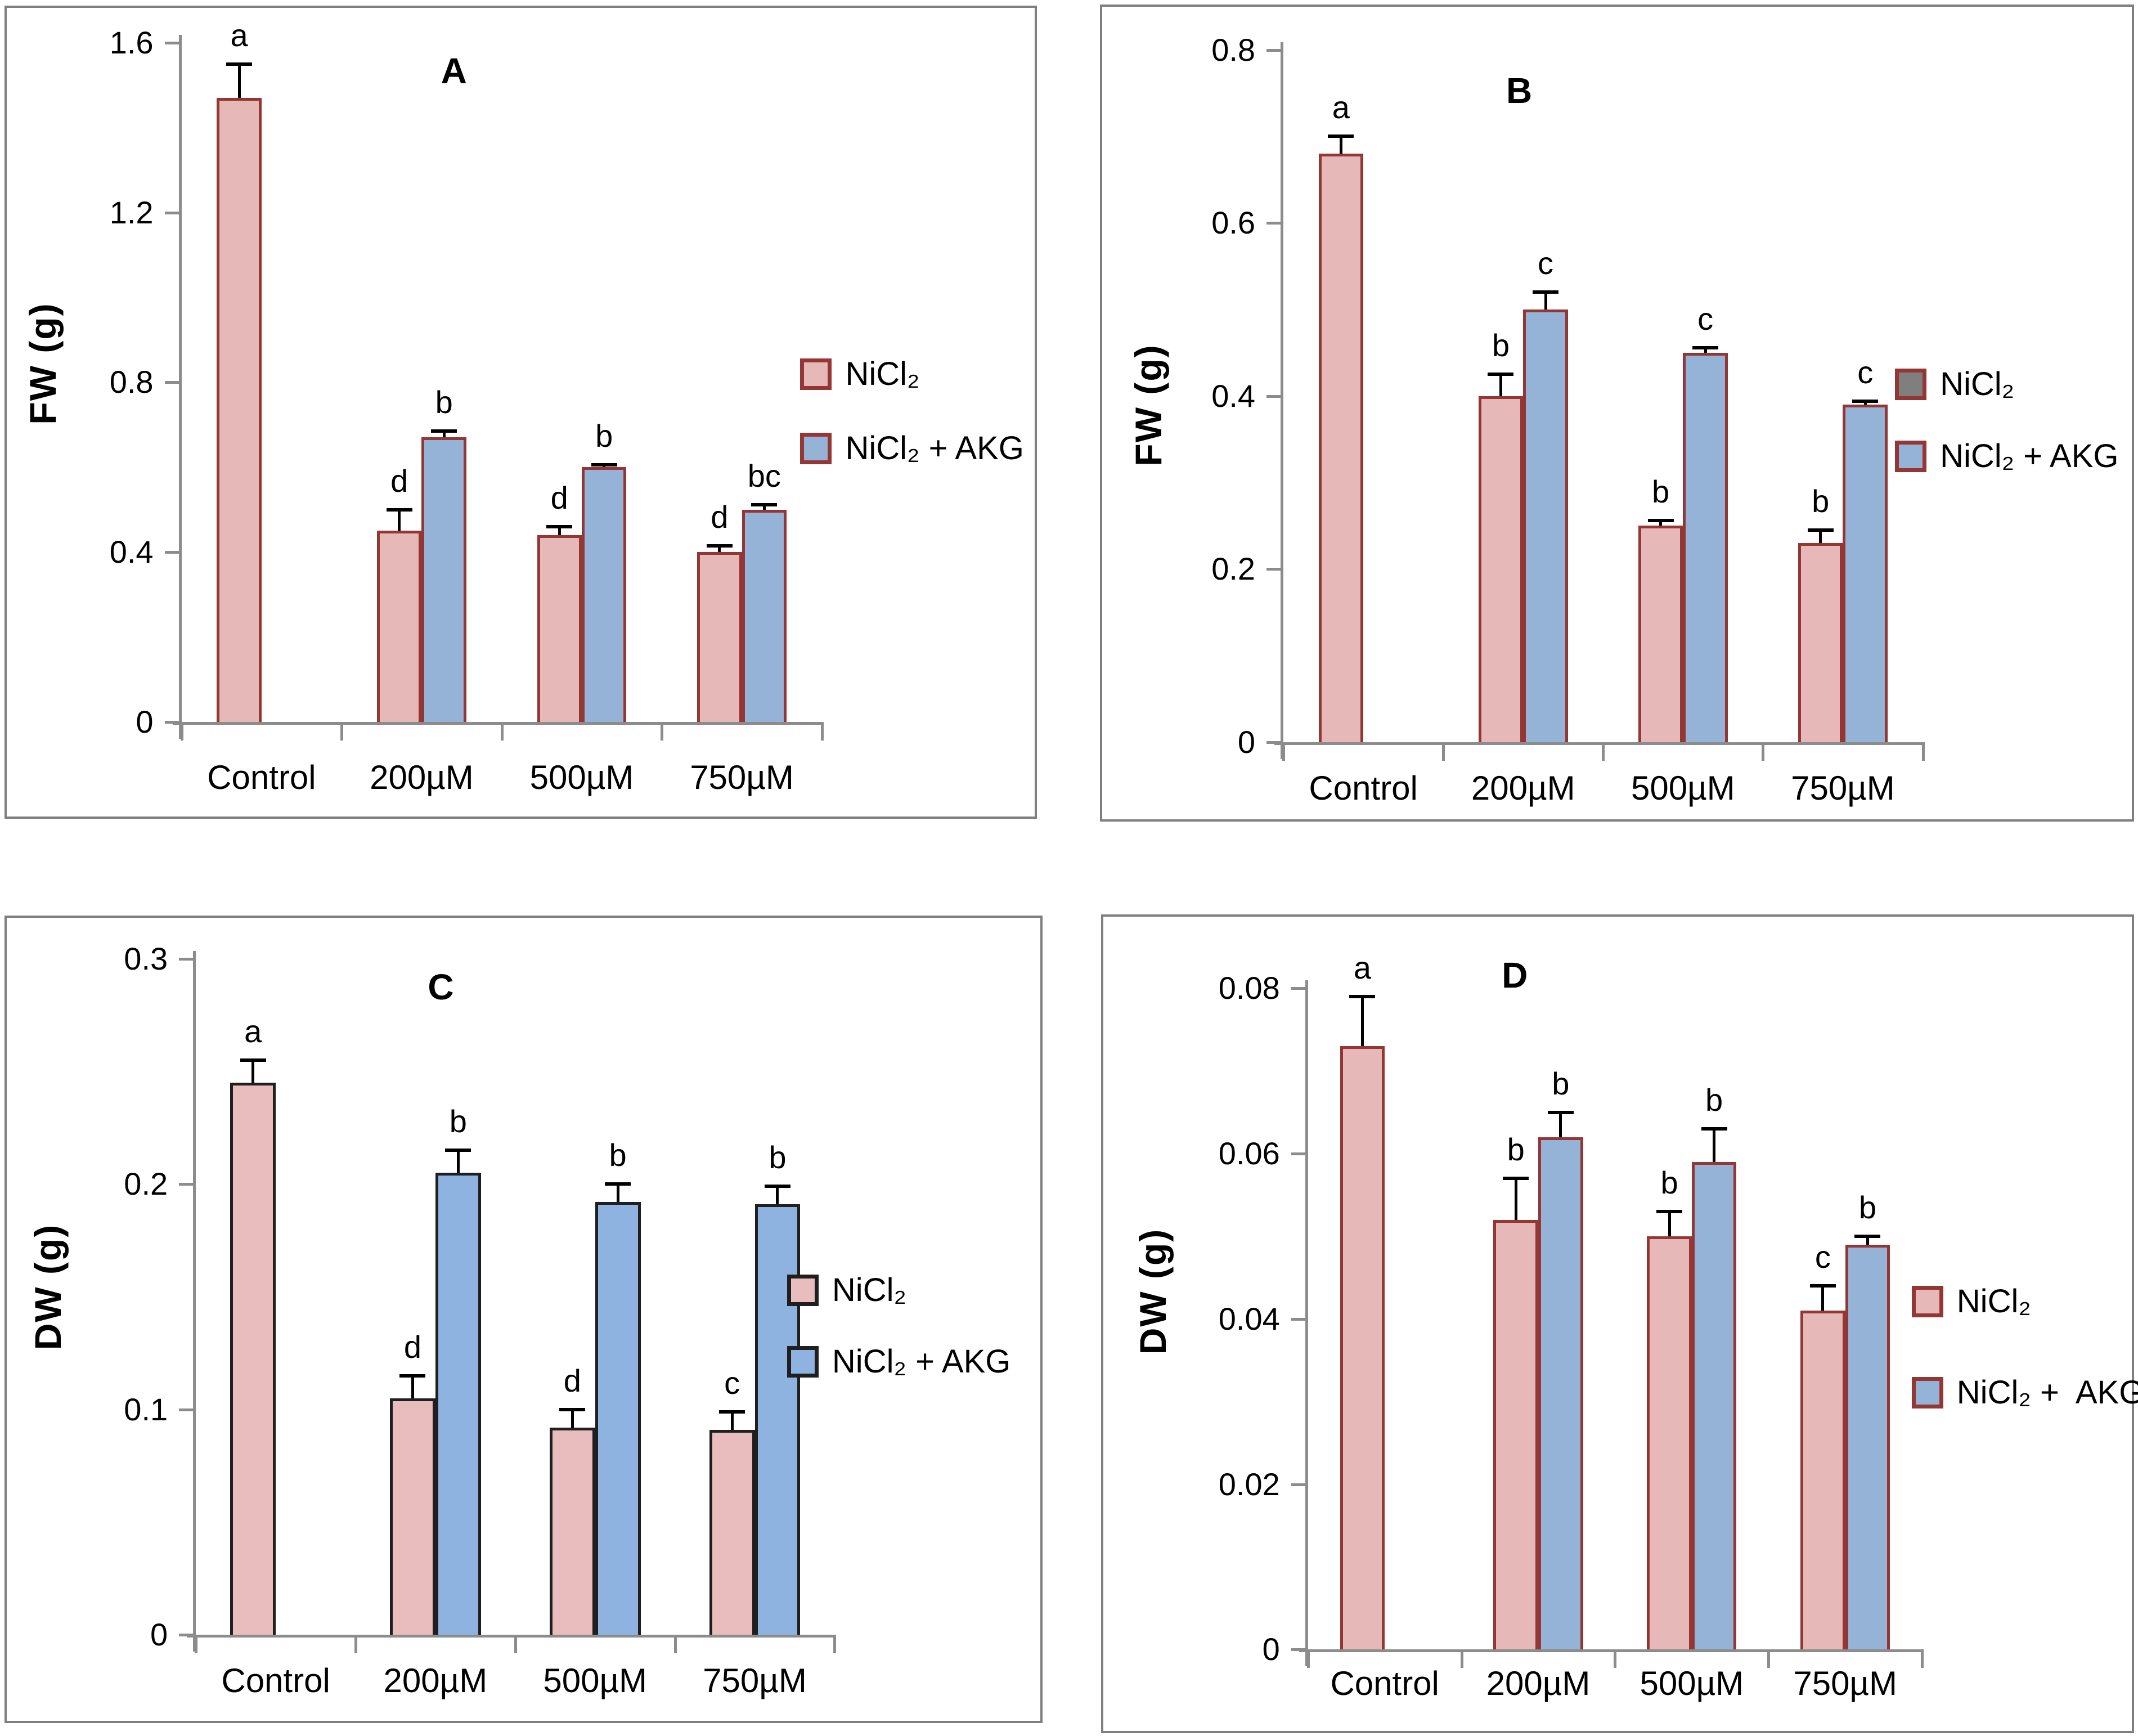 Image resolution: width=2138 pixels, height=1736 pixels. What do you see at coordinates (1669, 1443) in the screenshot?
I see `bar-d-500um-nicl2` at bounding box center [1669, 1443].